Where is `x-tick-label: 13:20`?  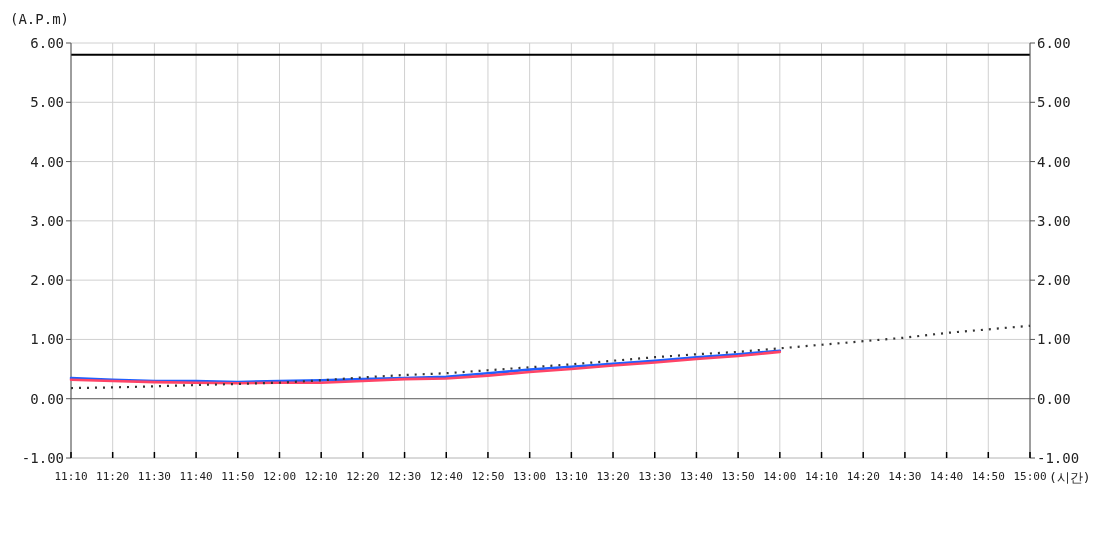 x-tick-label: 13:20 is located at coordinates (613, 476).